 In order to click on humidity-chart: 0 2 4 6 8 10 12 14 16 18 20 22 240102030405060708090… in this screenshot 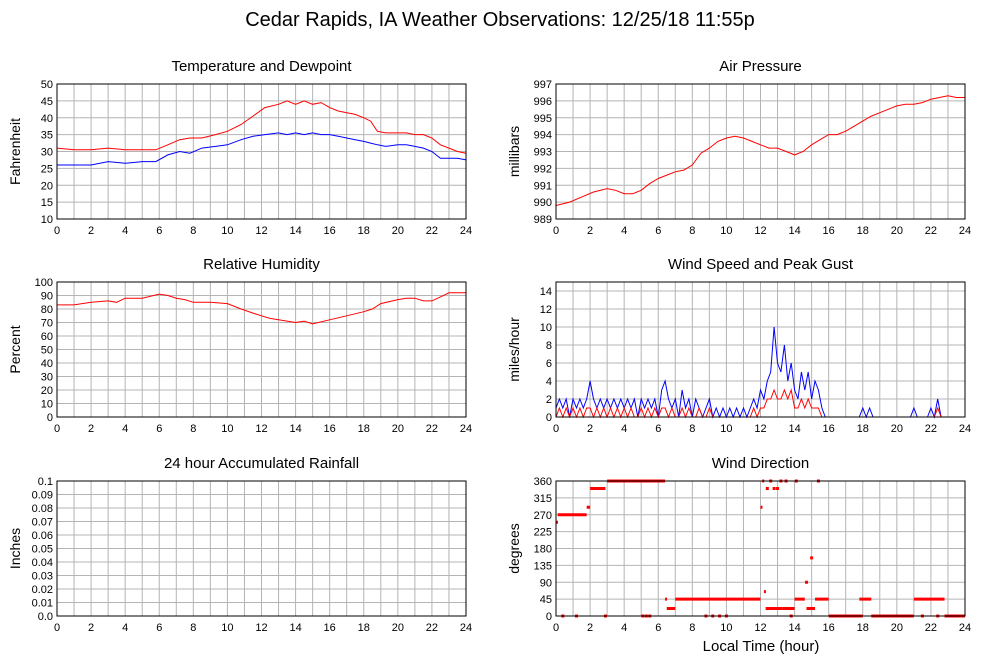, I will do `click(239, 345)`.